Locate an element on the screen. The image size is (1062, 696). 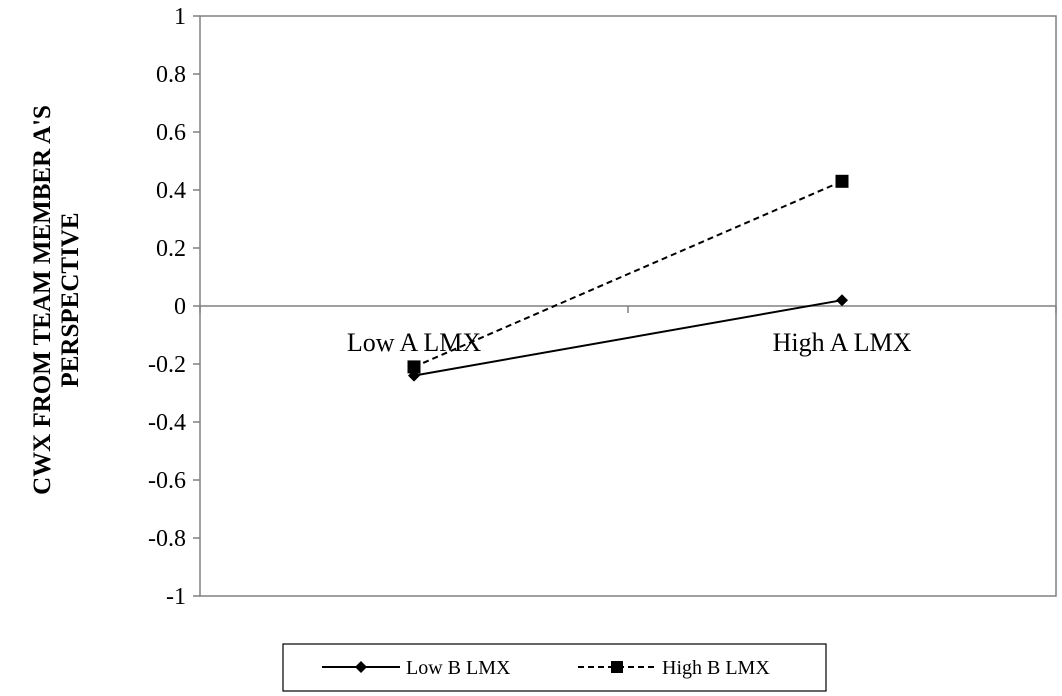
y-tick-label: -0.6 is located at coordinates (167, 481).